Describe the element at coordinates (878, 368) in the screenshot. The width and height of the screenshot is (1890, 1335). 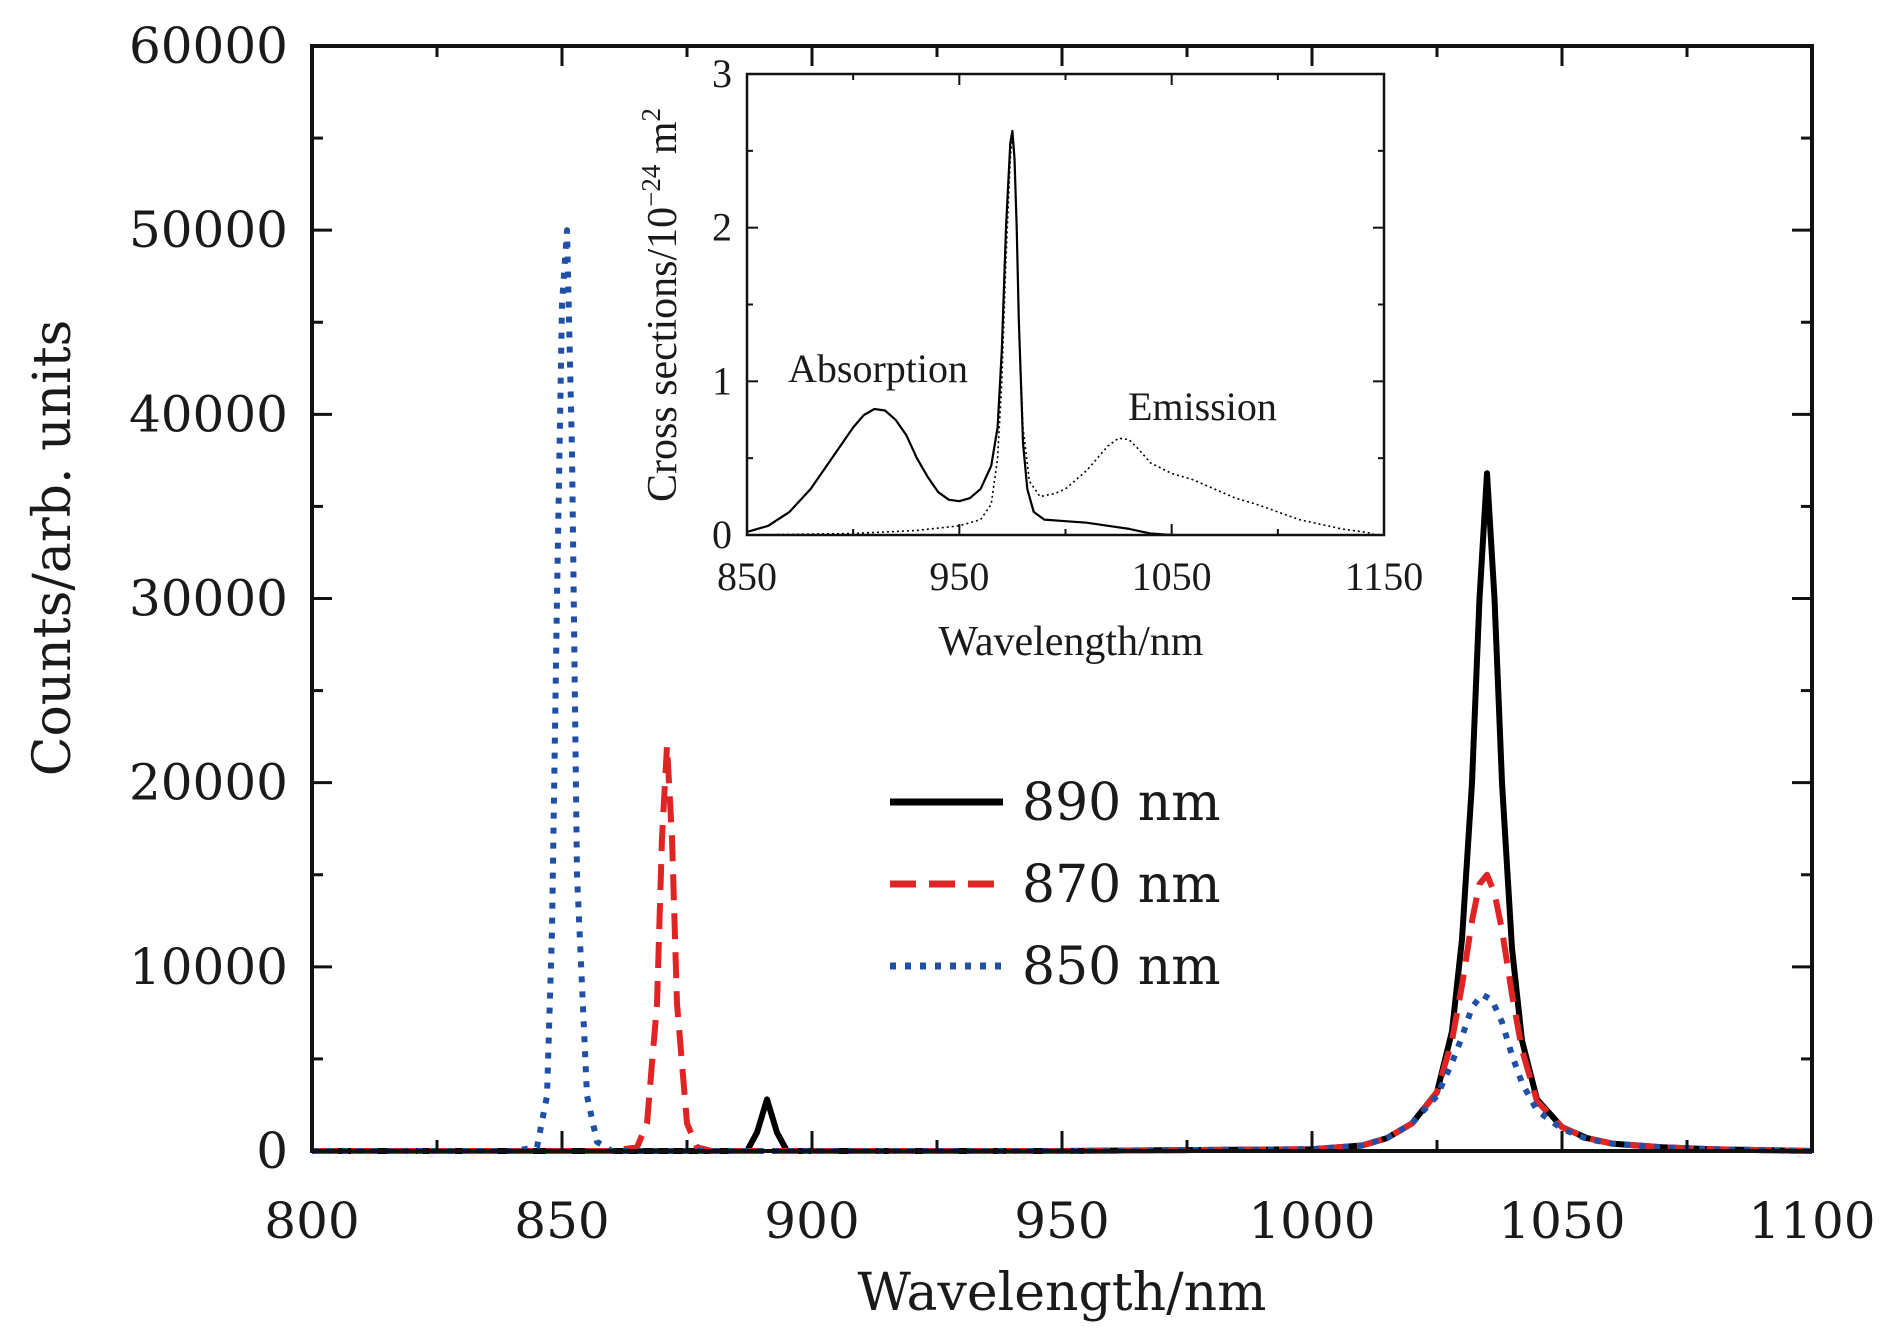
I see `inset-annotation-absorption: Absorption` at that location.